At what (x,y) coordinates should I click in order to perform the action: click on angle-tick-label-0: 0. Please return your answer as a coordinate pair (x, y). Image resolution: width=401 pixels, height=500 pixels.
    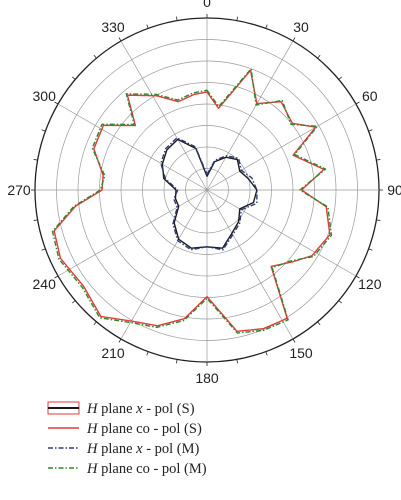
    Looking at the image, I should click on (207, 5).